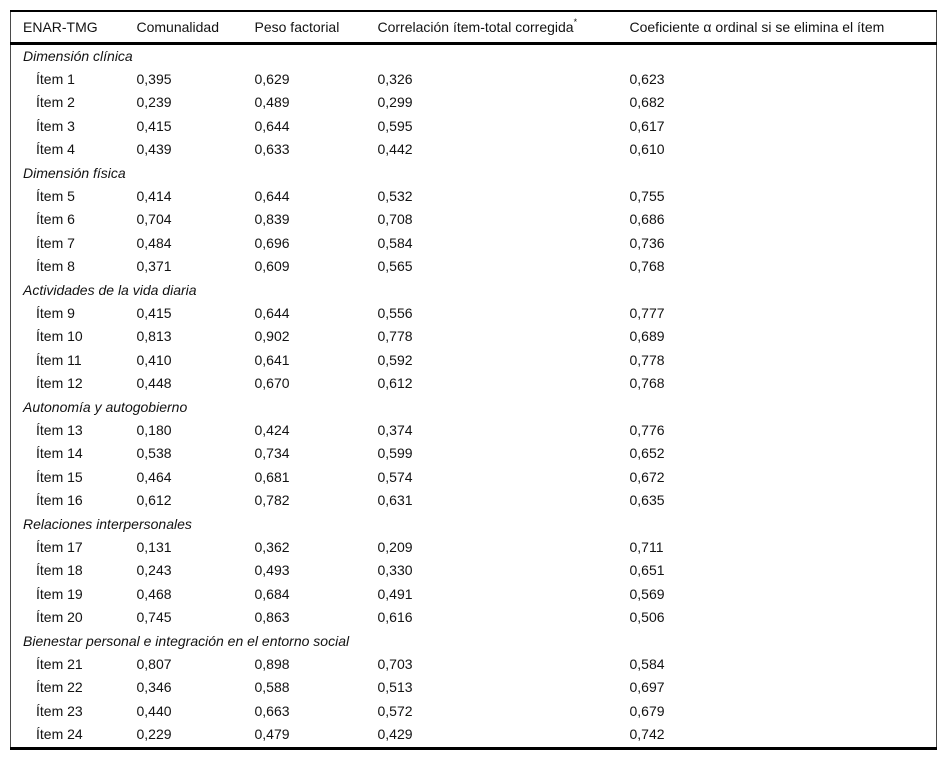 The height and width of the screenshot is (762, 948). I want to click on table-row: Ítem 24 0,229 0,479 0,429 0,742, so click(474, 735).